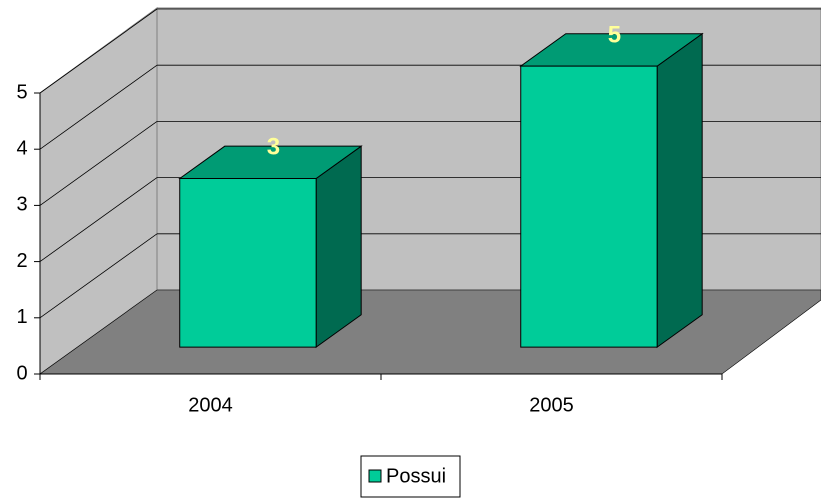 Image resolution: width=821 pixels, height=499 pixels. I want to click on y-tick-label: 4, so click(21, 148).